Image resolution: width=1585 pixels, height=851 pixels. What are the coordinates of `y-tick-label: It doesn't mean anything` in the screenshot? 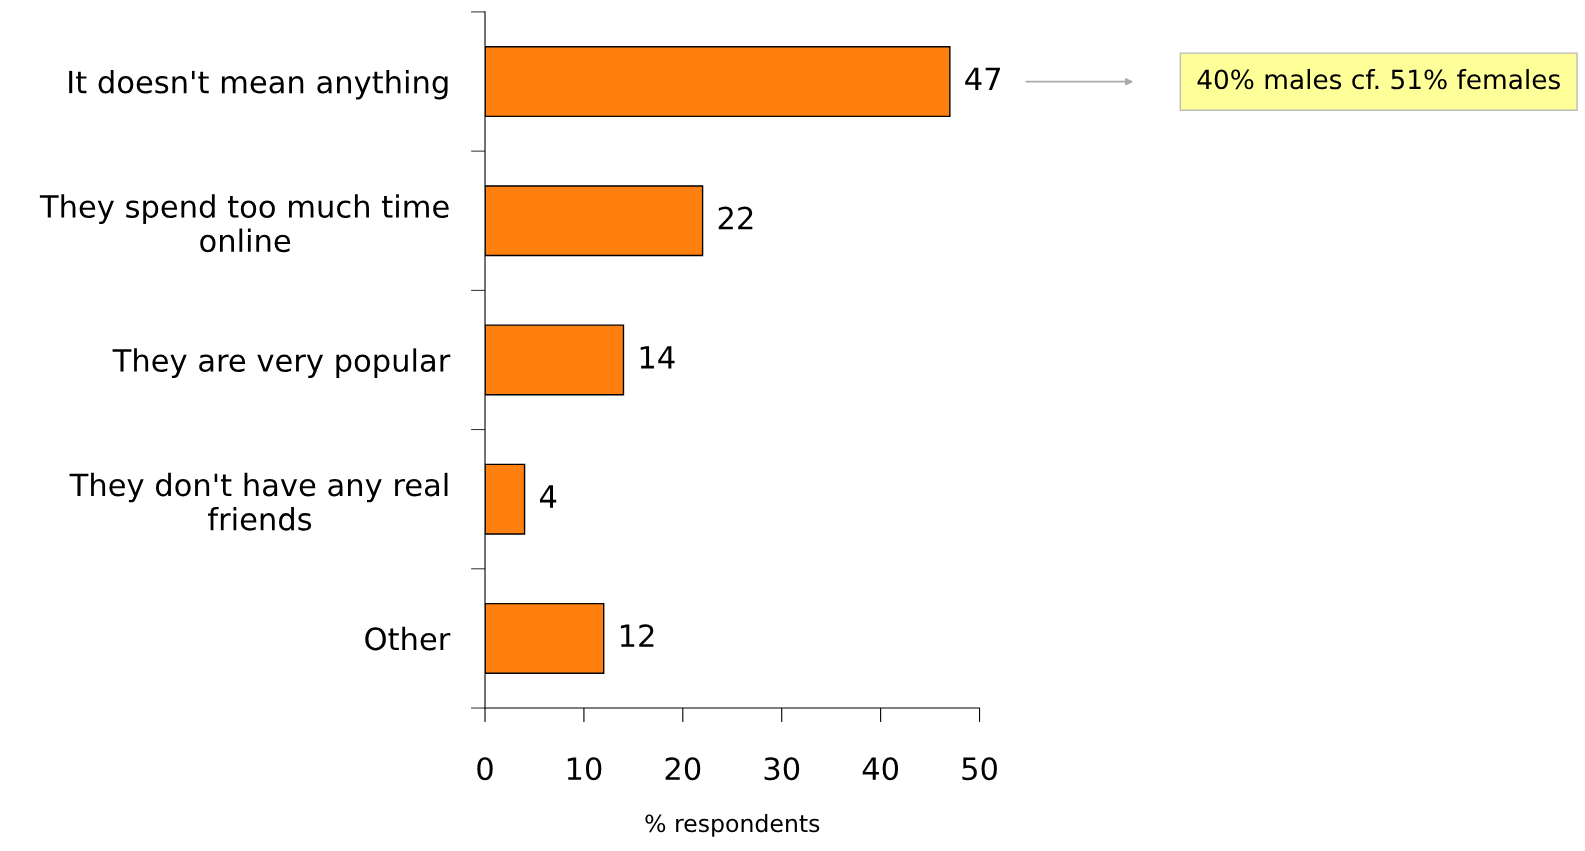 It's located at (258, 84).